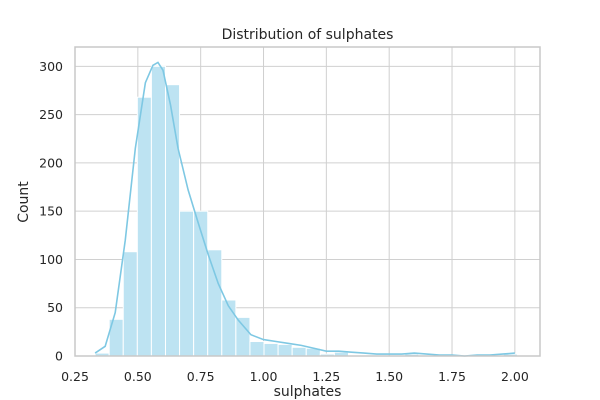 This screenshot has width=600, height=400. Describe the element at coordinates (59, 356) in the screenshot. I see `y-tick-label: 0` at that location.